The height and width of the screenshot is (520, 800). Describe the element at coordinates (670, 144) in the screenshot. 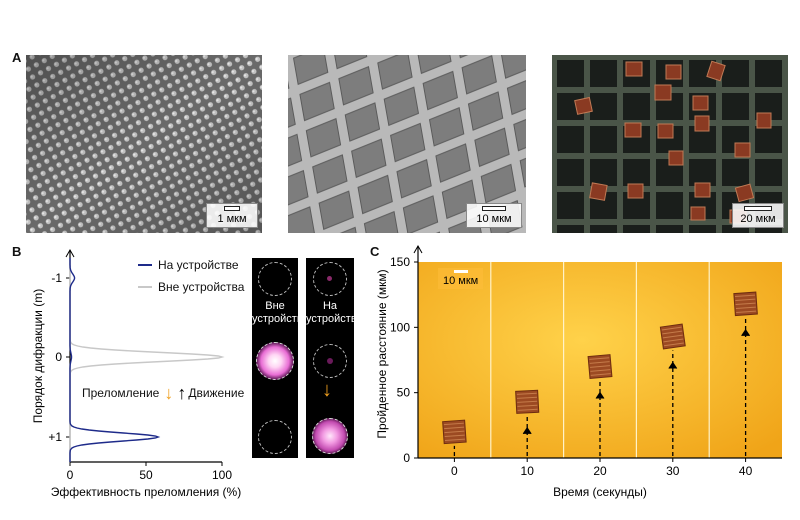

I see `microscope-image-squares: 20 мкм` at that location.